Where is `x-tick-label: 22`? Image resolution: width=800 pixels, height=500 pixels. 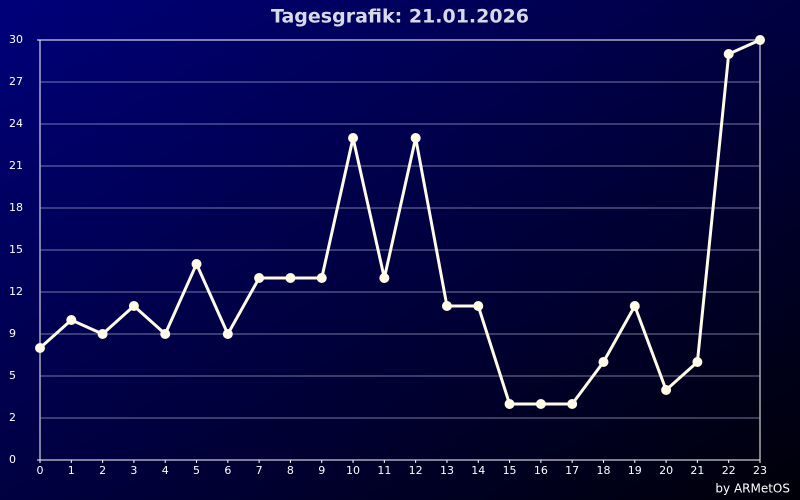 x-tick-label: 22 is located at coordinates (729, 470).